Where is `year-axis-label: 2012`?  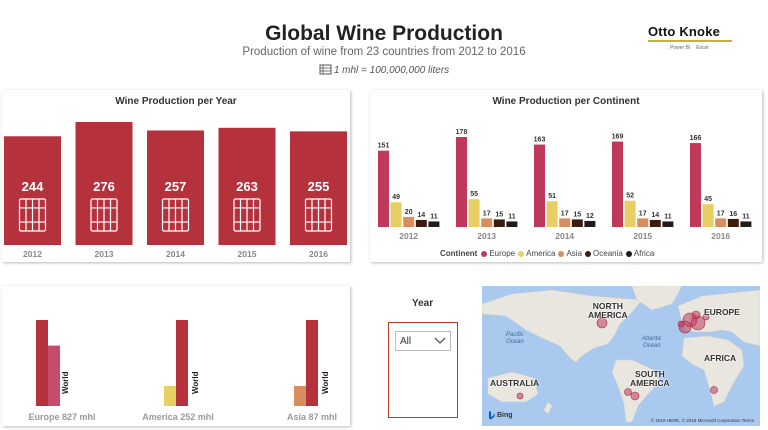
year-axis-label: 2012 is located at coordinates (32, 254).